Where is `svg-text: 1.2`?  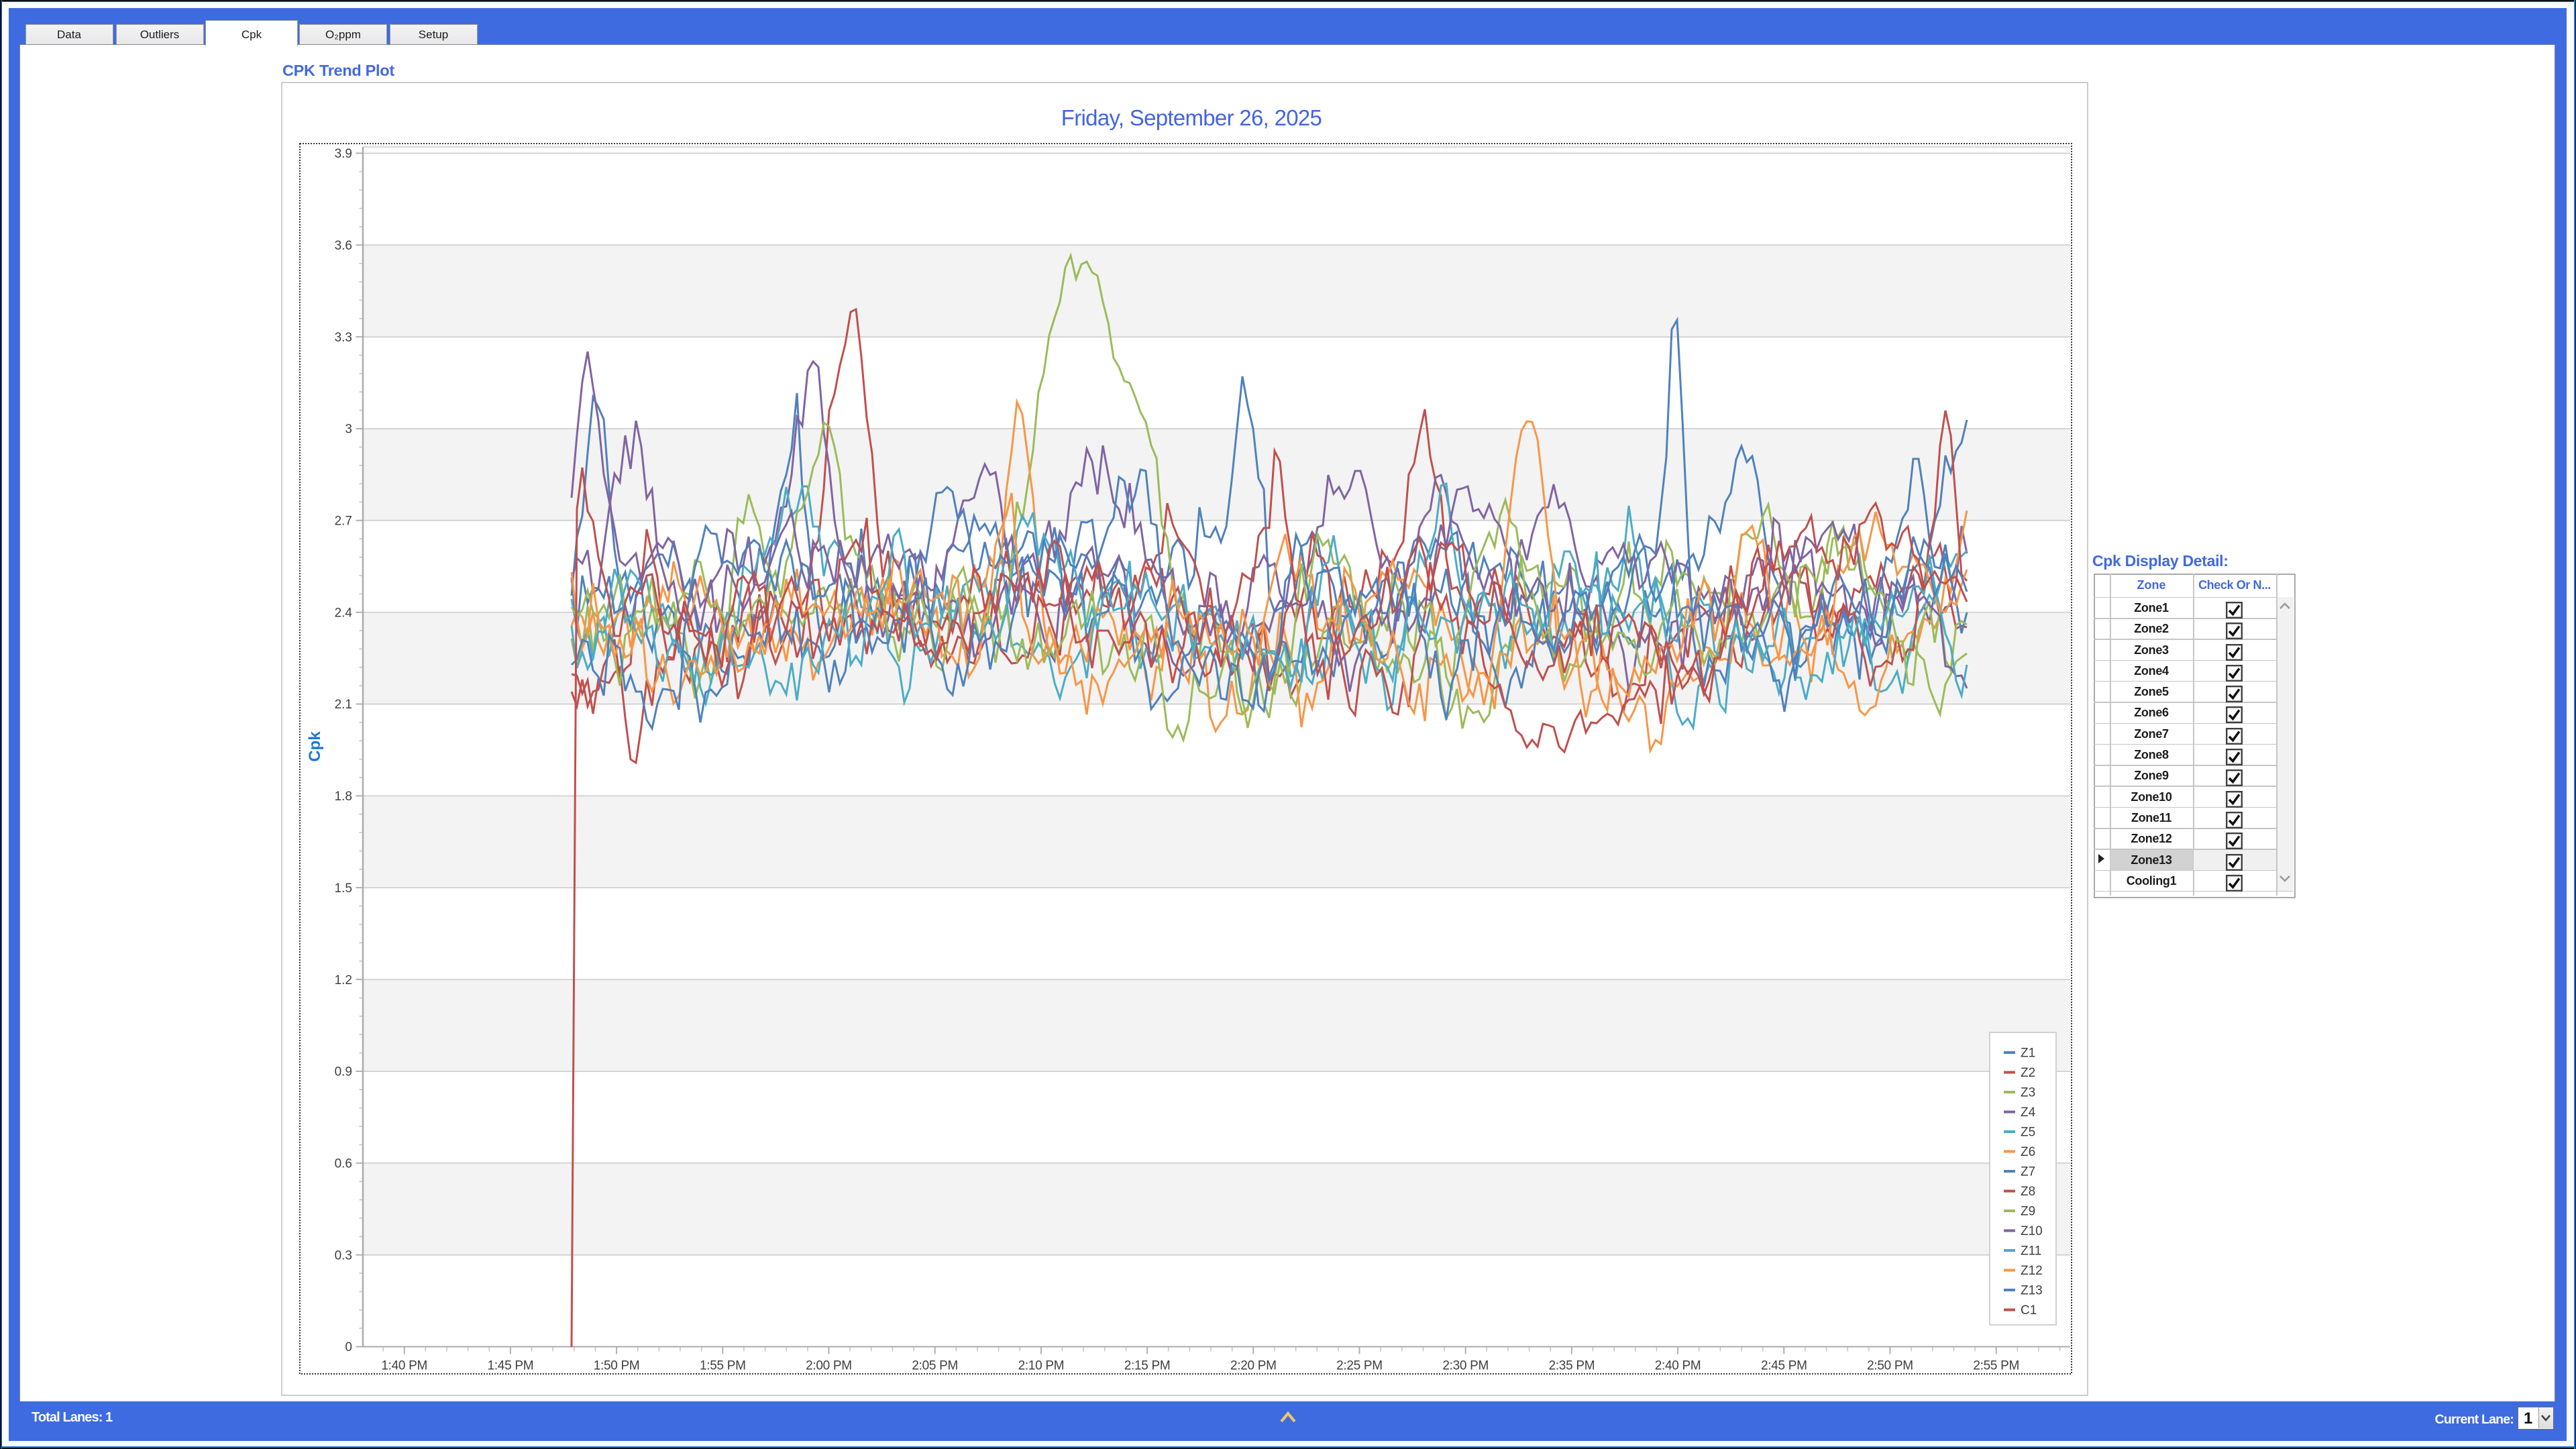
svg-text: 1.2 is located at coordinates (343, 980).